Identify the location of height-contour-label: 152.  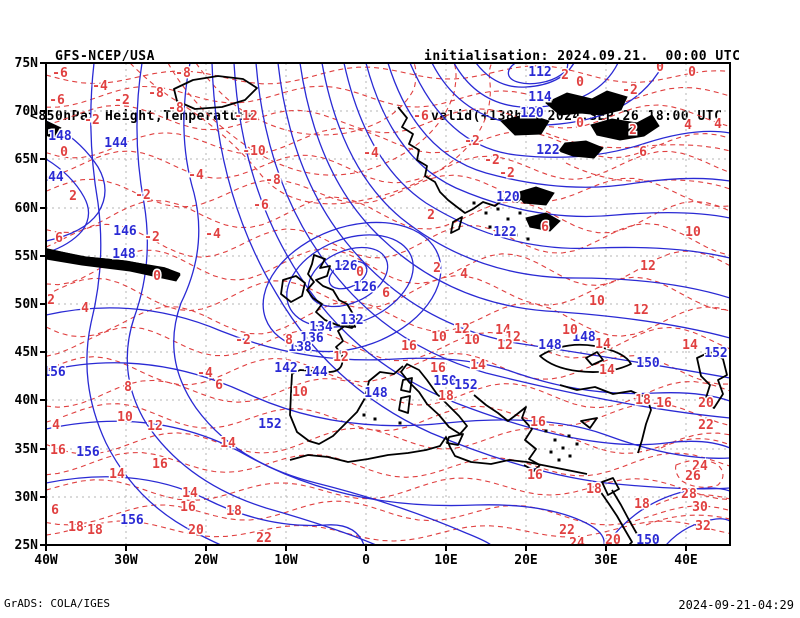
(465, 385).